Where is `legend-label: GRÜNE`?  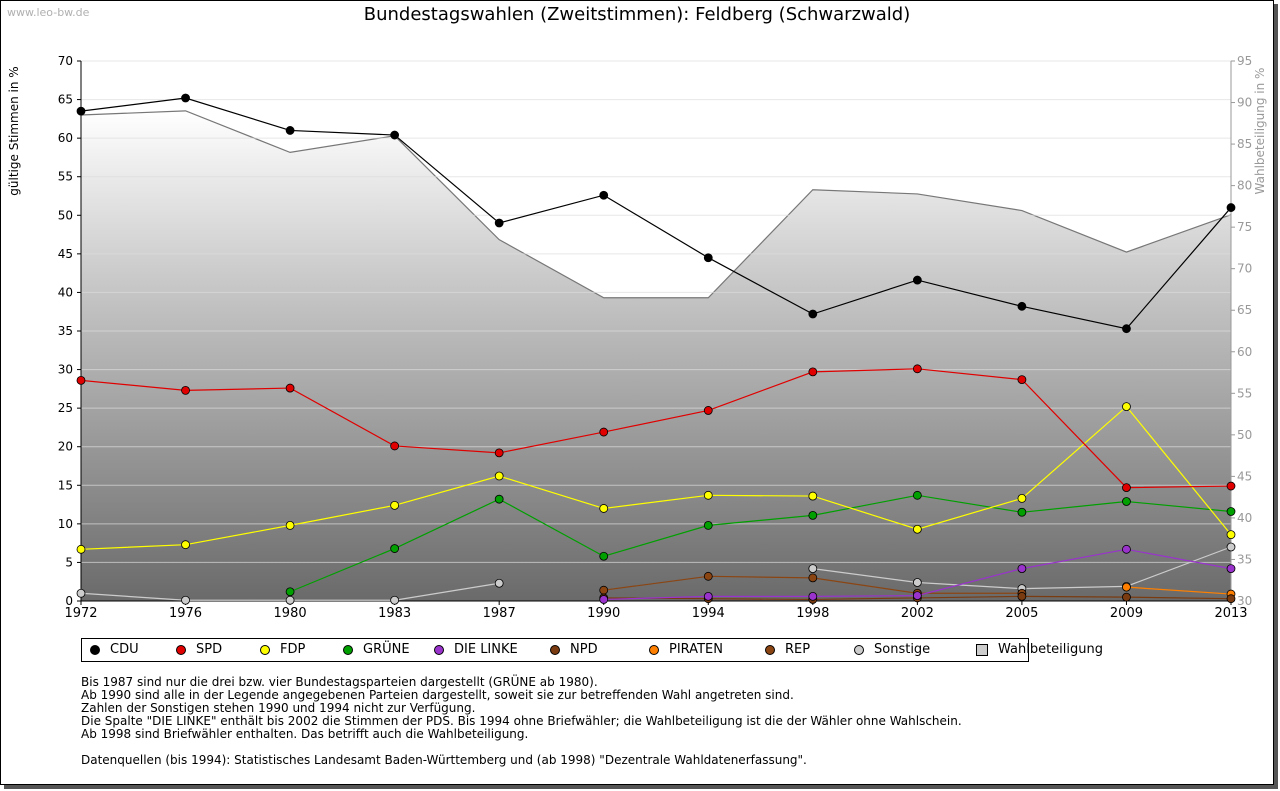 legend-label: GRÜNE is located at coordinates (386, 649).